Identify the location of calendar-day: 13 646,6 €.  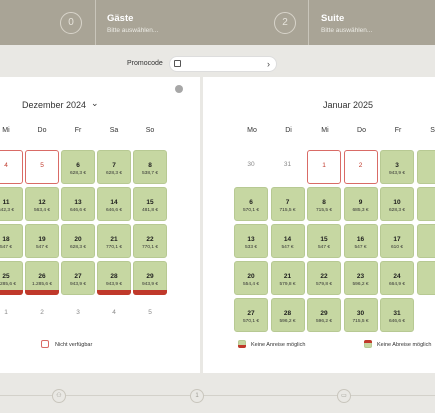
(78, 204).